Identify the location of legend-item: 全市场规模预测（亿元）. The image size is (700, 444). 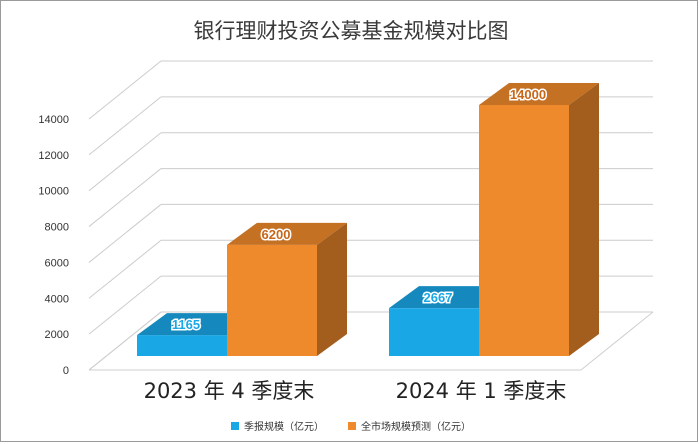
(409, 425).